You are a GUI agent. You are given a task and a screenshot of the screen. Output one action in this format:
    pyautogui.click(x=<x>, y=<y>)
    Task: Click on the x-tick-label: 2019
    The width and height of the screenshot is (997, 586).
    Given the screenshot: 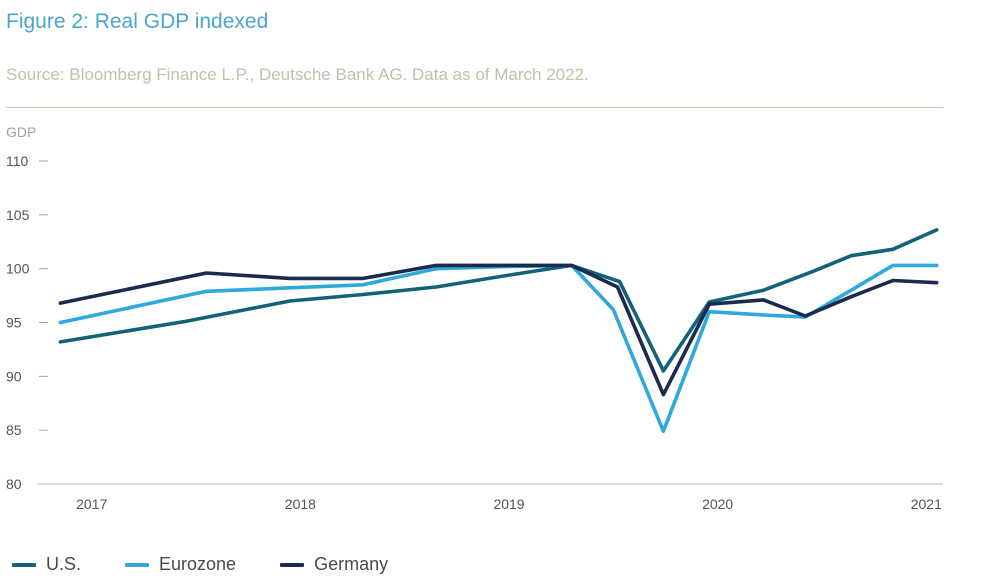 What is the action you would take?
    pyautogui.click(x=508, y=504)
    